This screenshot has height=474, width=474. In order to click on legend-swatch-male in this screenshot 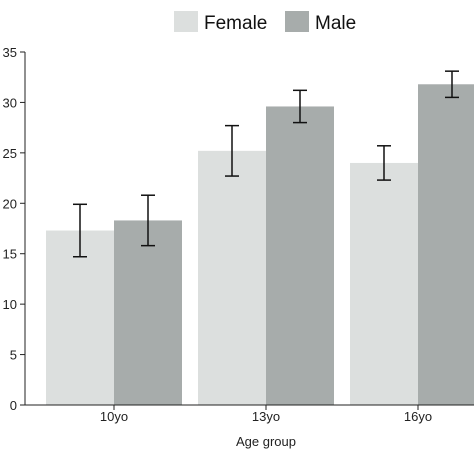, I will do `click(297, 21)`.